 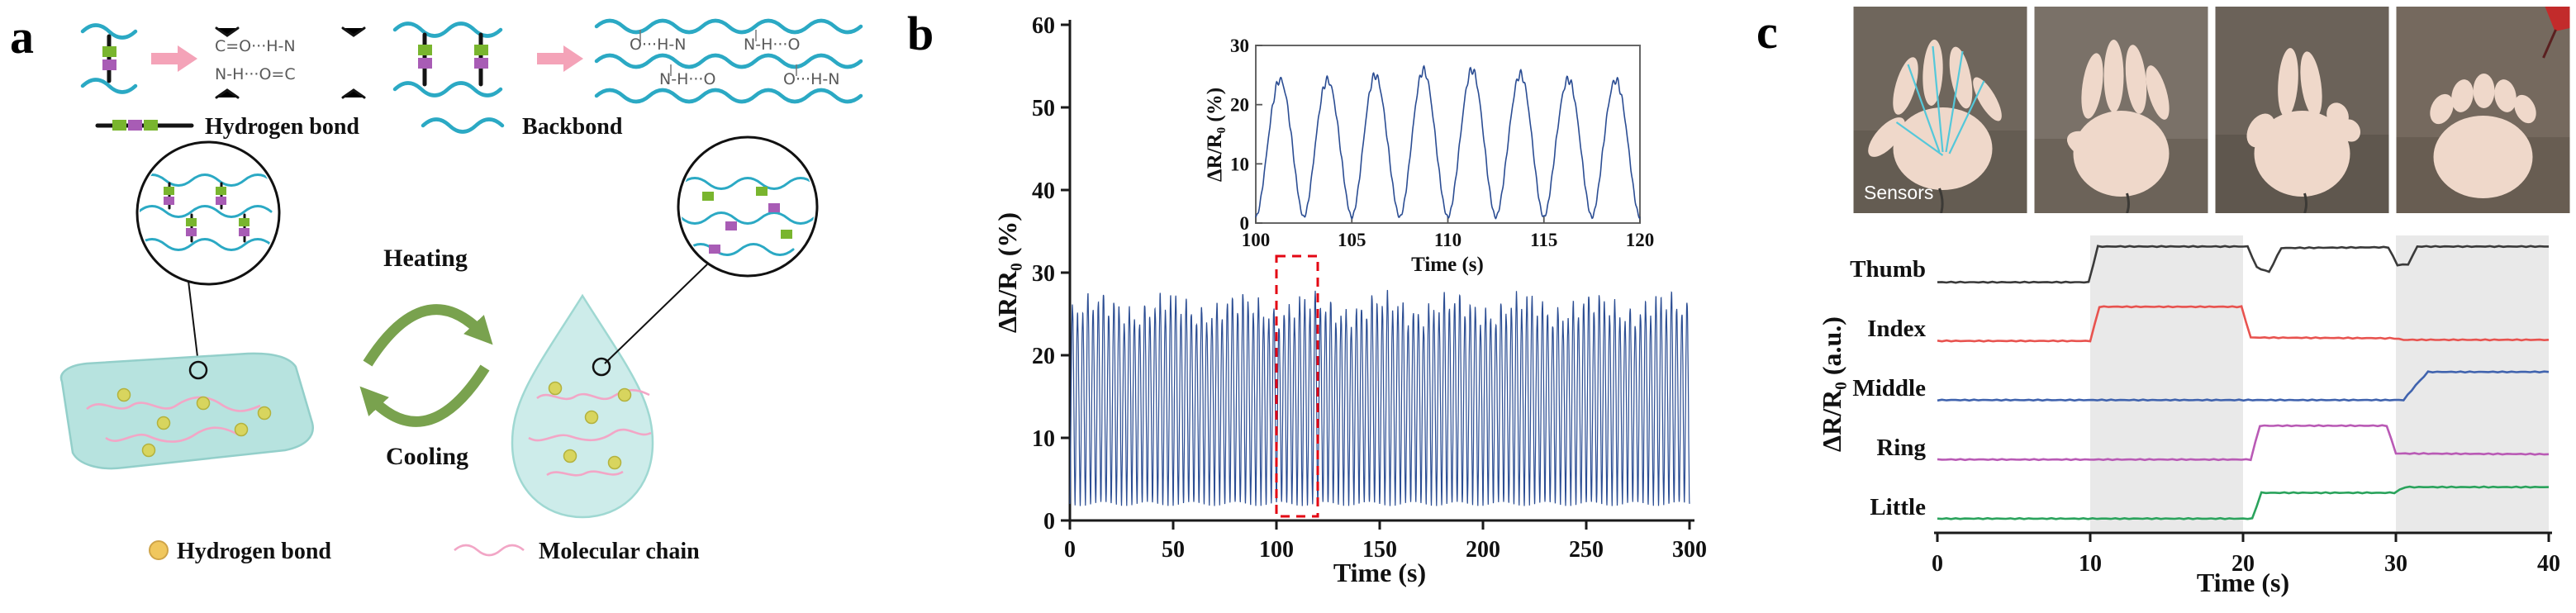 What do you see at coordinates (728, 61) in the screenshot?
I see `chem-network: O···H-N N-H···O N-H···O O···H-N` at bounding box center [728, 61].